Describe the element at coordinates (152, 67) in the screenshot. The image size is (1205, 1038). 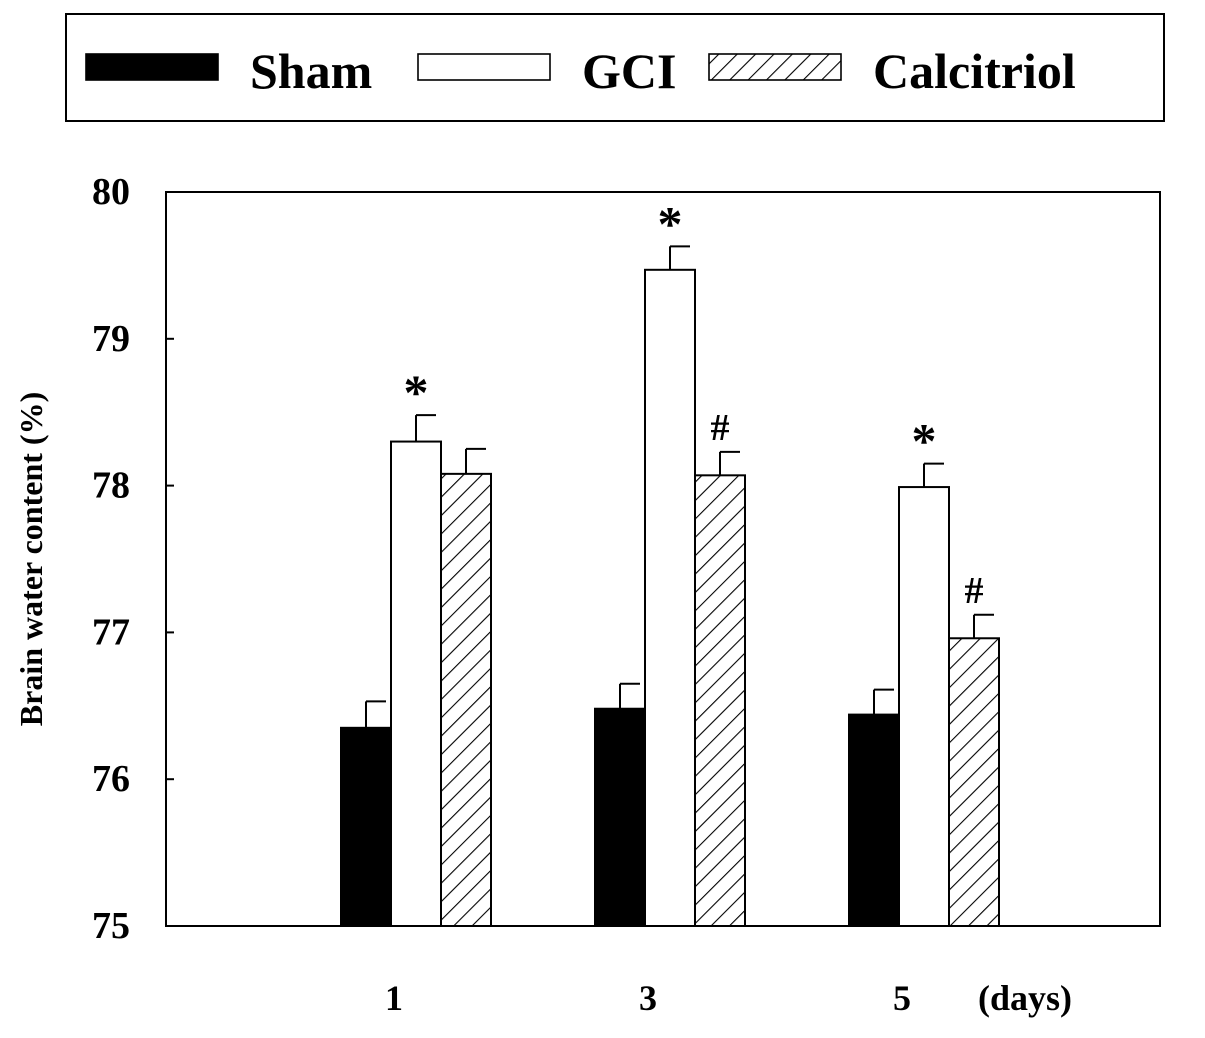
I see `legend-swatch-sham` at that location.